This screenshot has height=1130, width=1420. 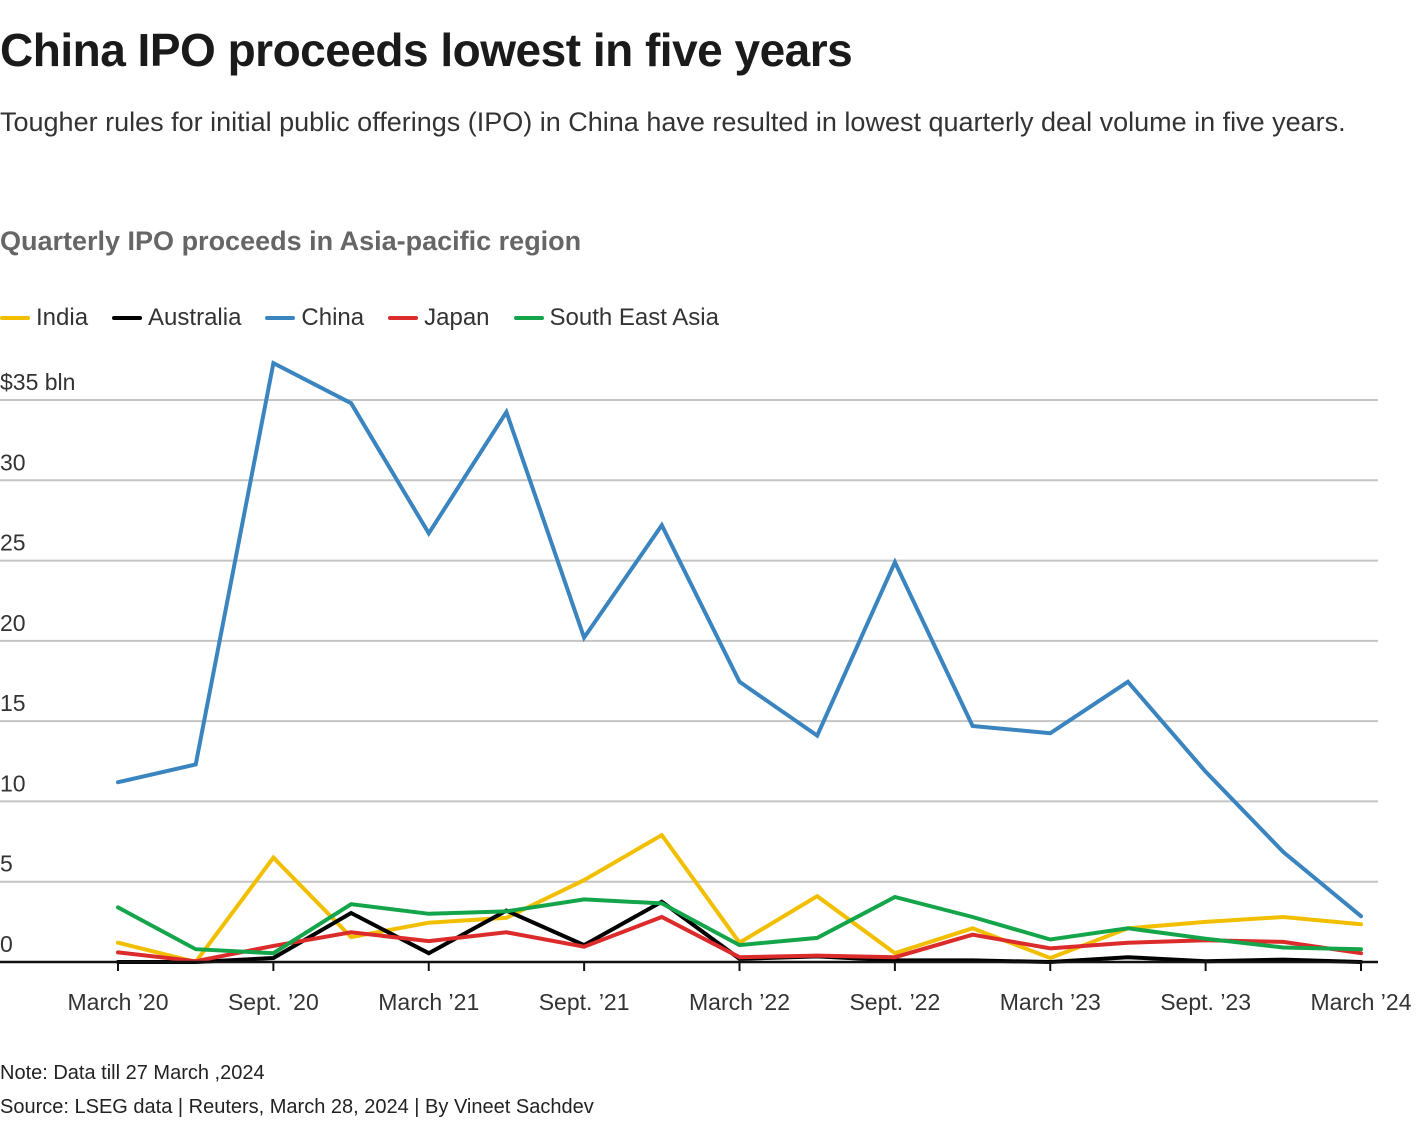 What do you see at coordinates (37, 382) in the screenshot?
I see `y-tick-label: $35 bln` at bounding box center [37, 382].